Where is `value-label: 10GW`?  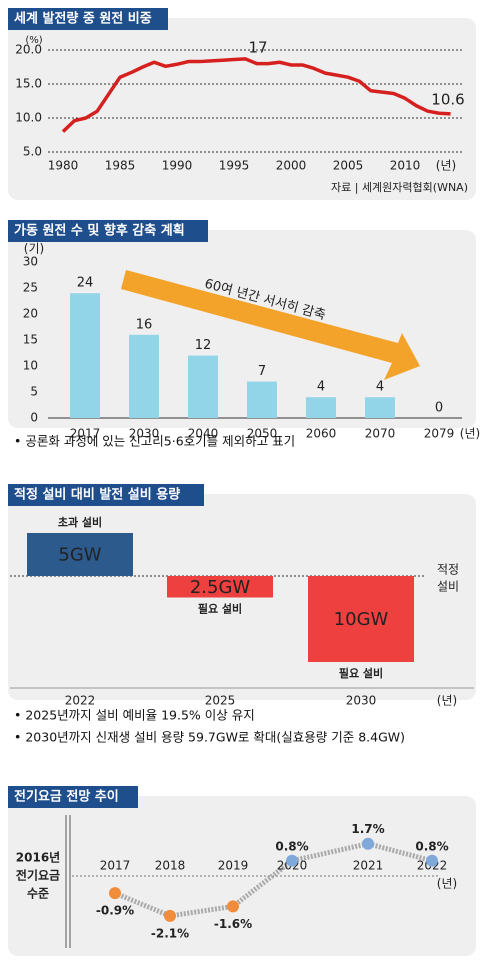
value-label: 10GW is located at coordinates (361, 619).